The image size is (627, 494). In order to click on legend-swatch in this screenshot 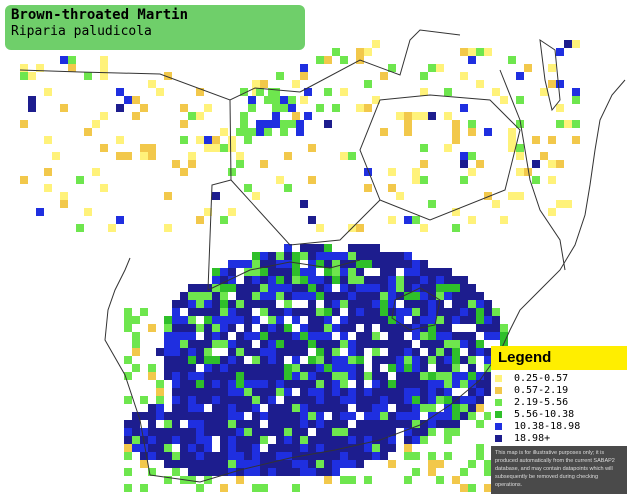, I will do `click(498, 402)`.